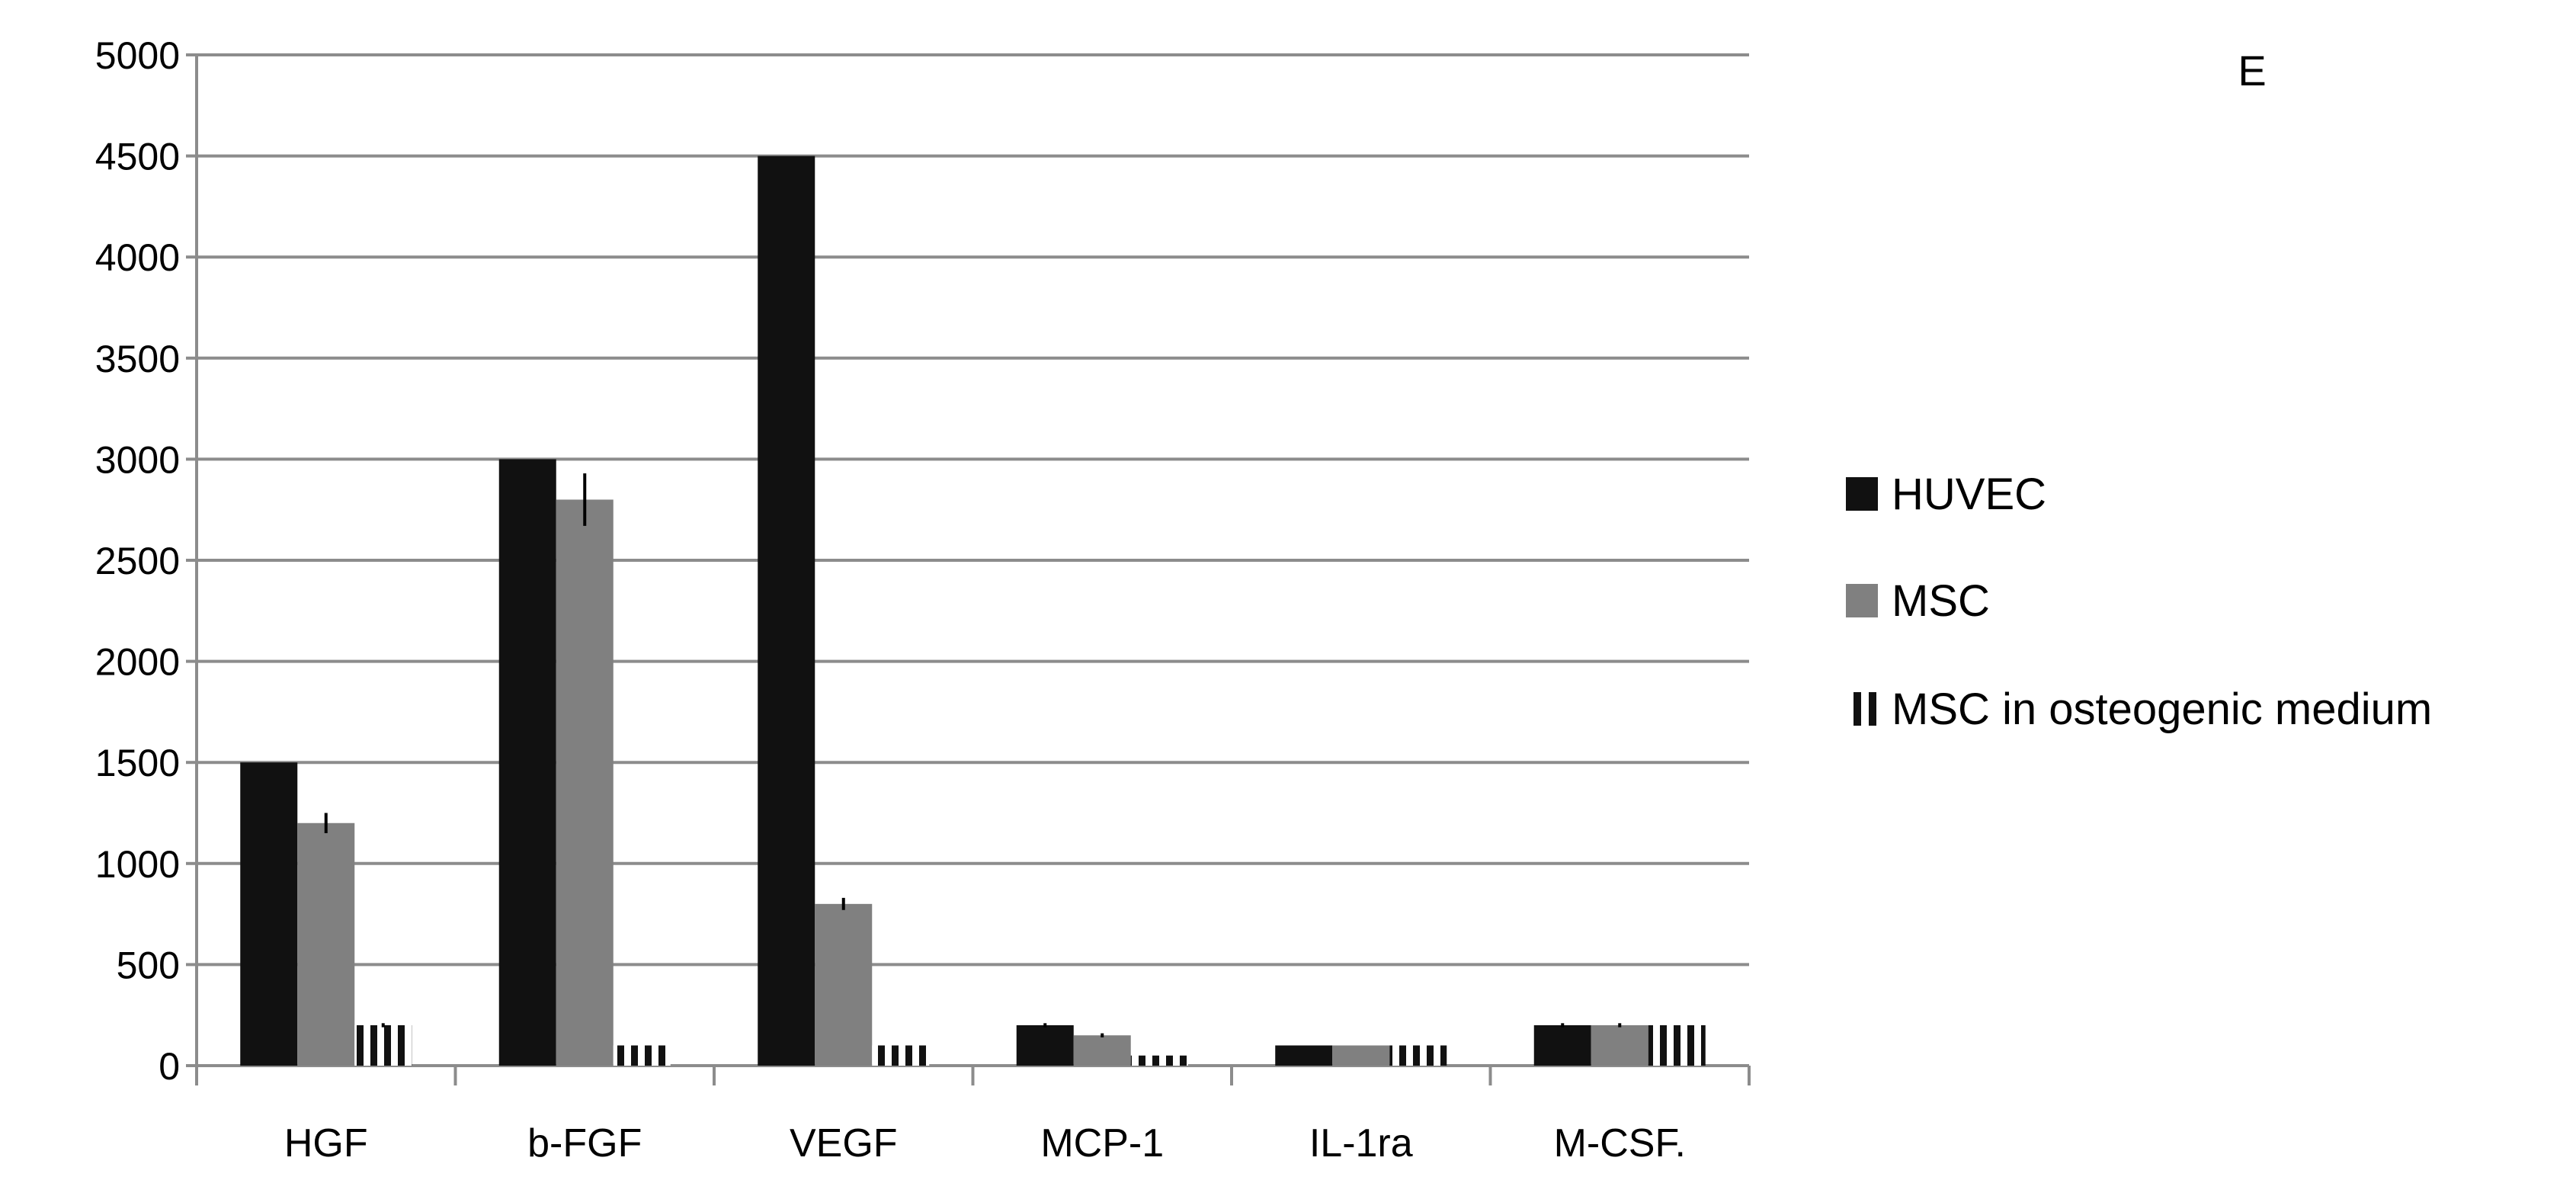  I want to click on y-tick-label: 1000, so click(137, 865).